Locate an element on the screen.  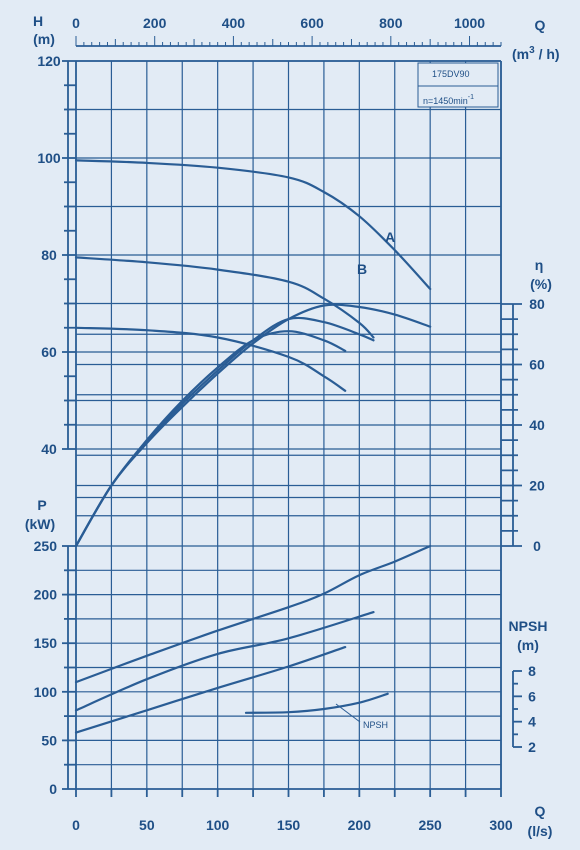
eta-tick-label-0: 0 is located at coordinates (537, 546).